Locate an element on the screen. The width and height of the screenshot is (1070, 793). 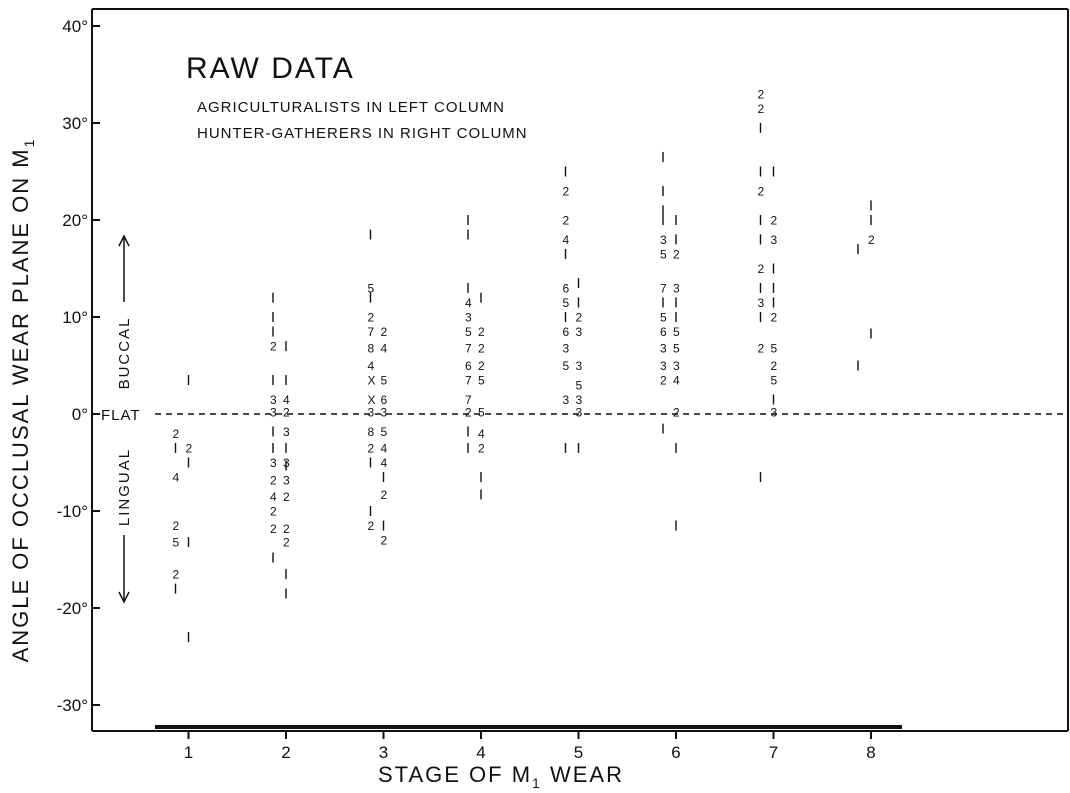
y-tick-label: 40° is located at coordinates (75, 26).